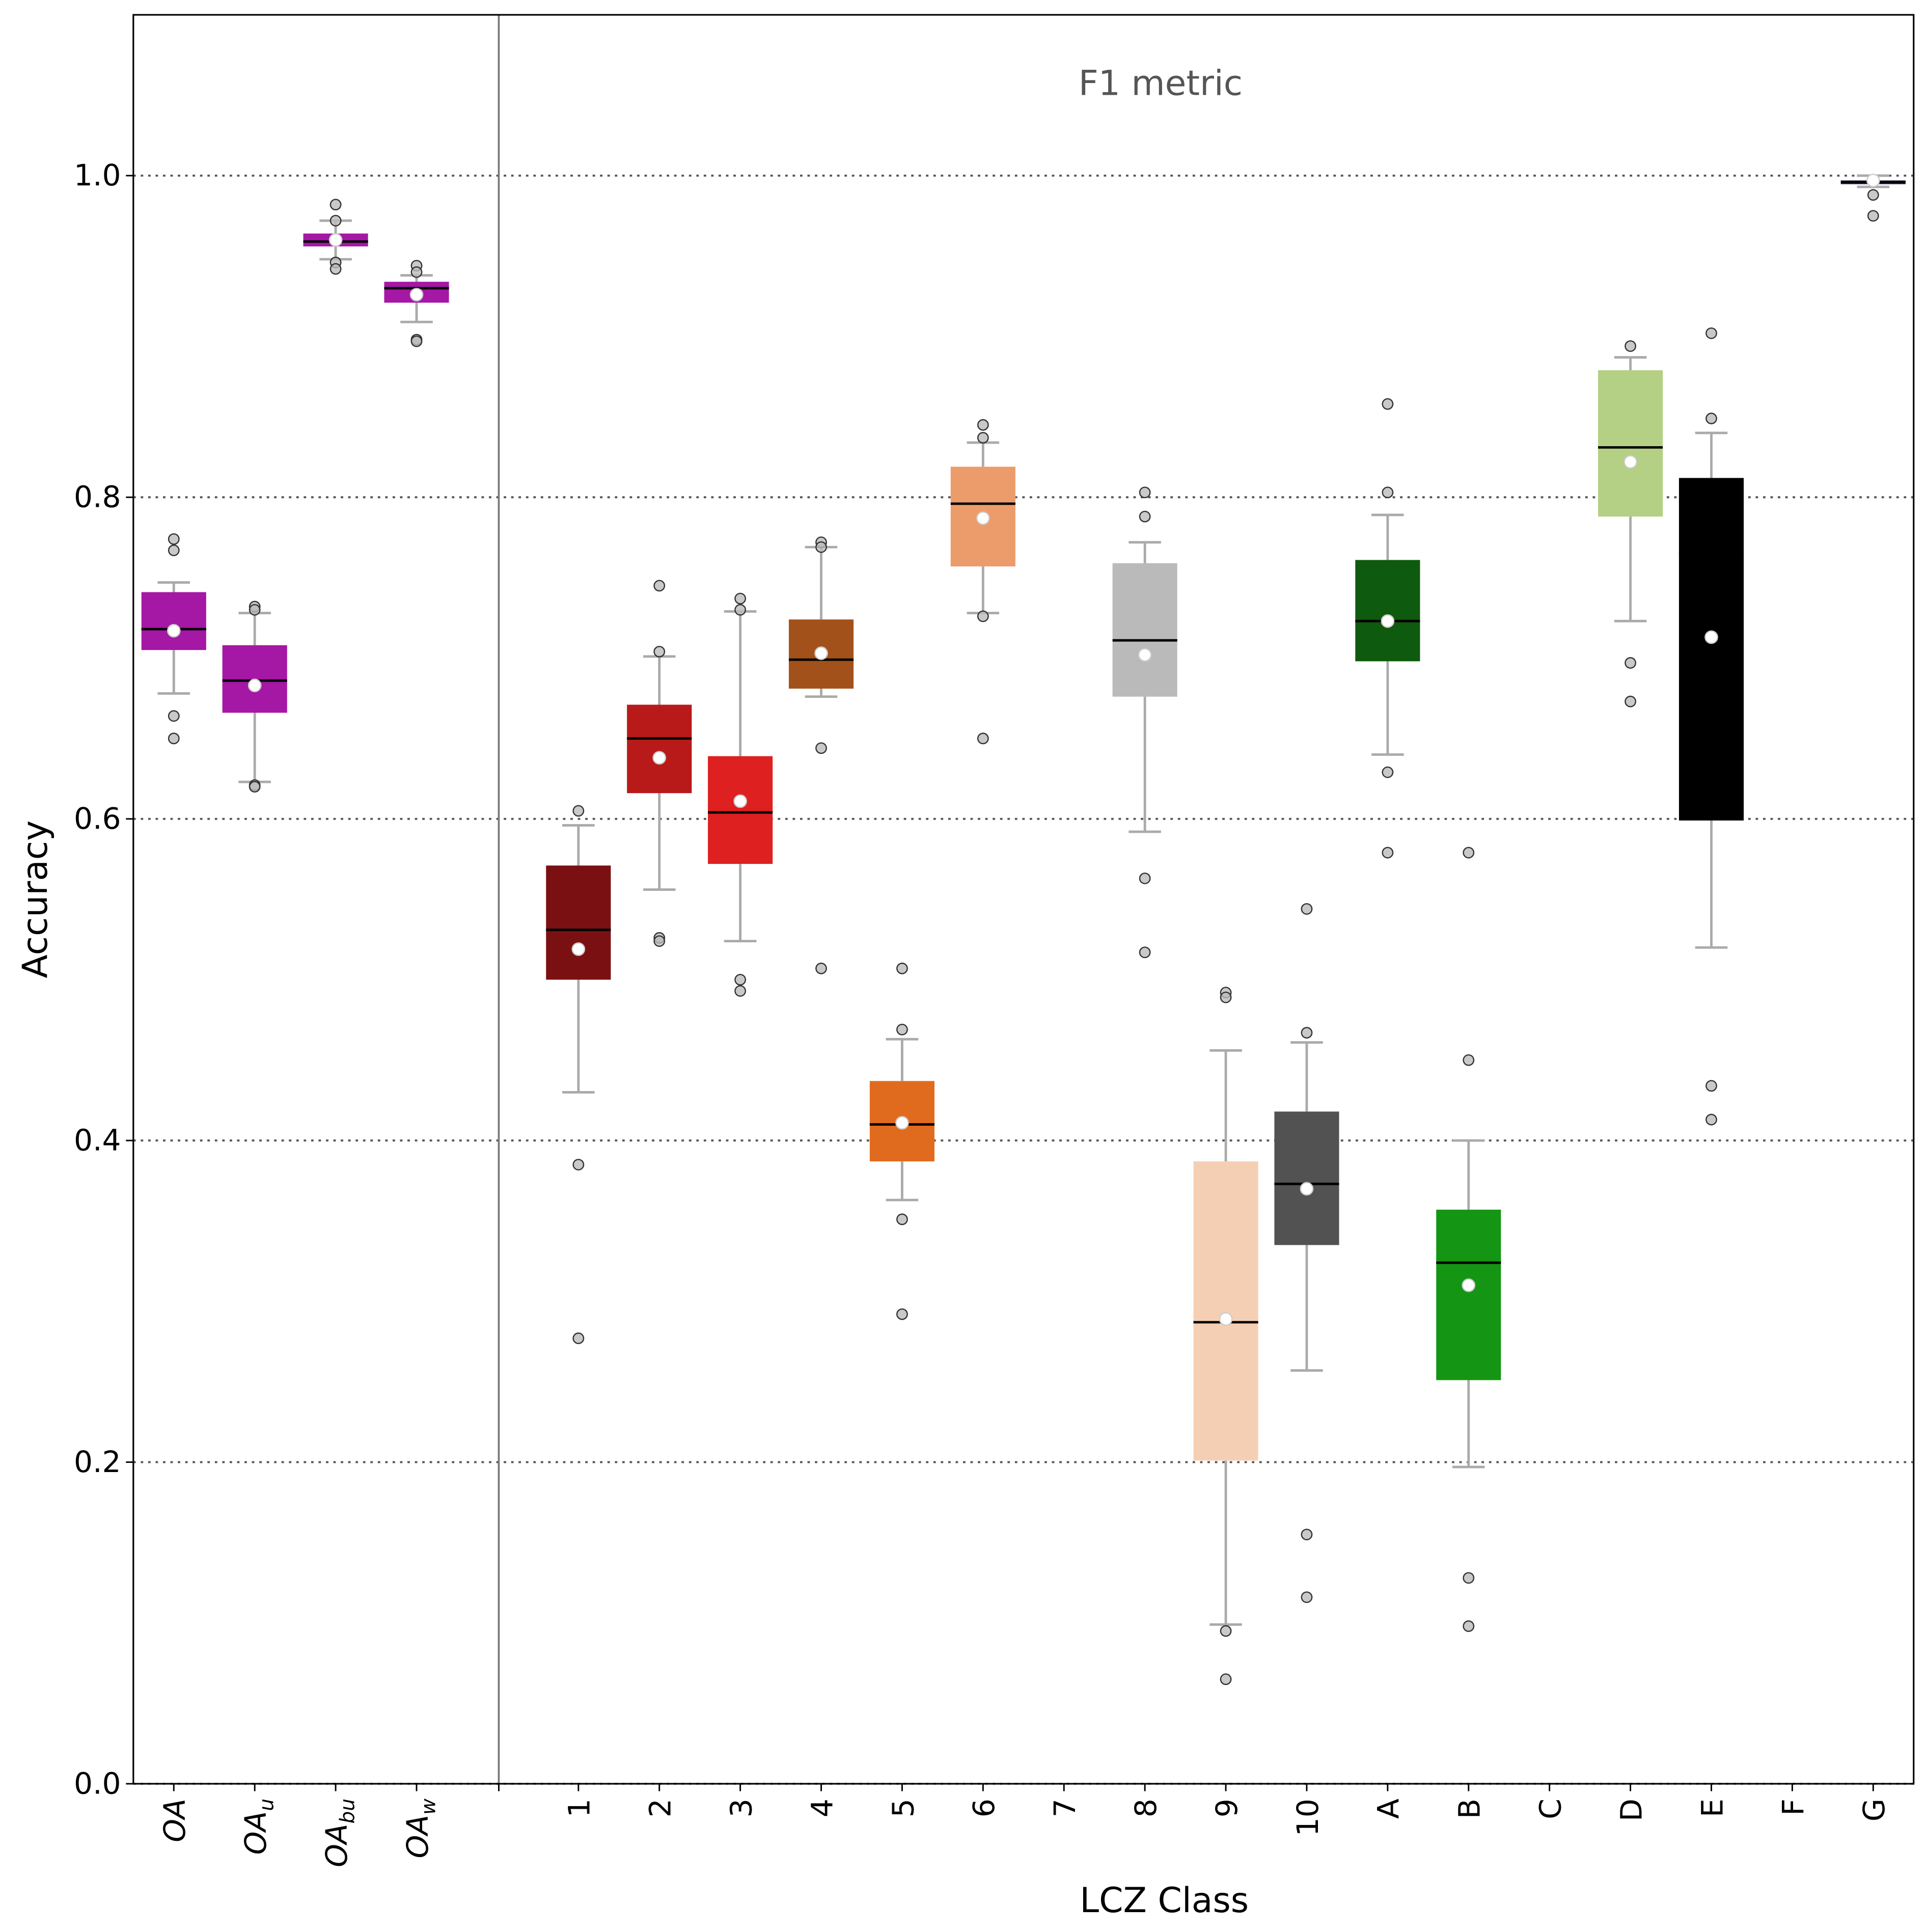 This screenshot has width=1926, height=1932. I want to click on x-tick-label: F, so click(1793, 1807).